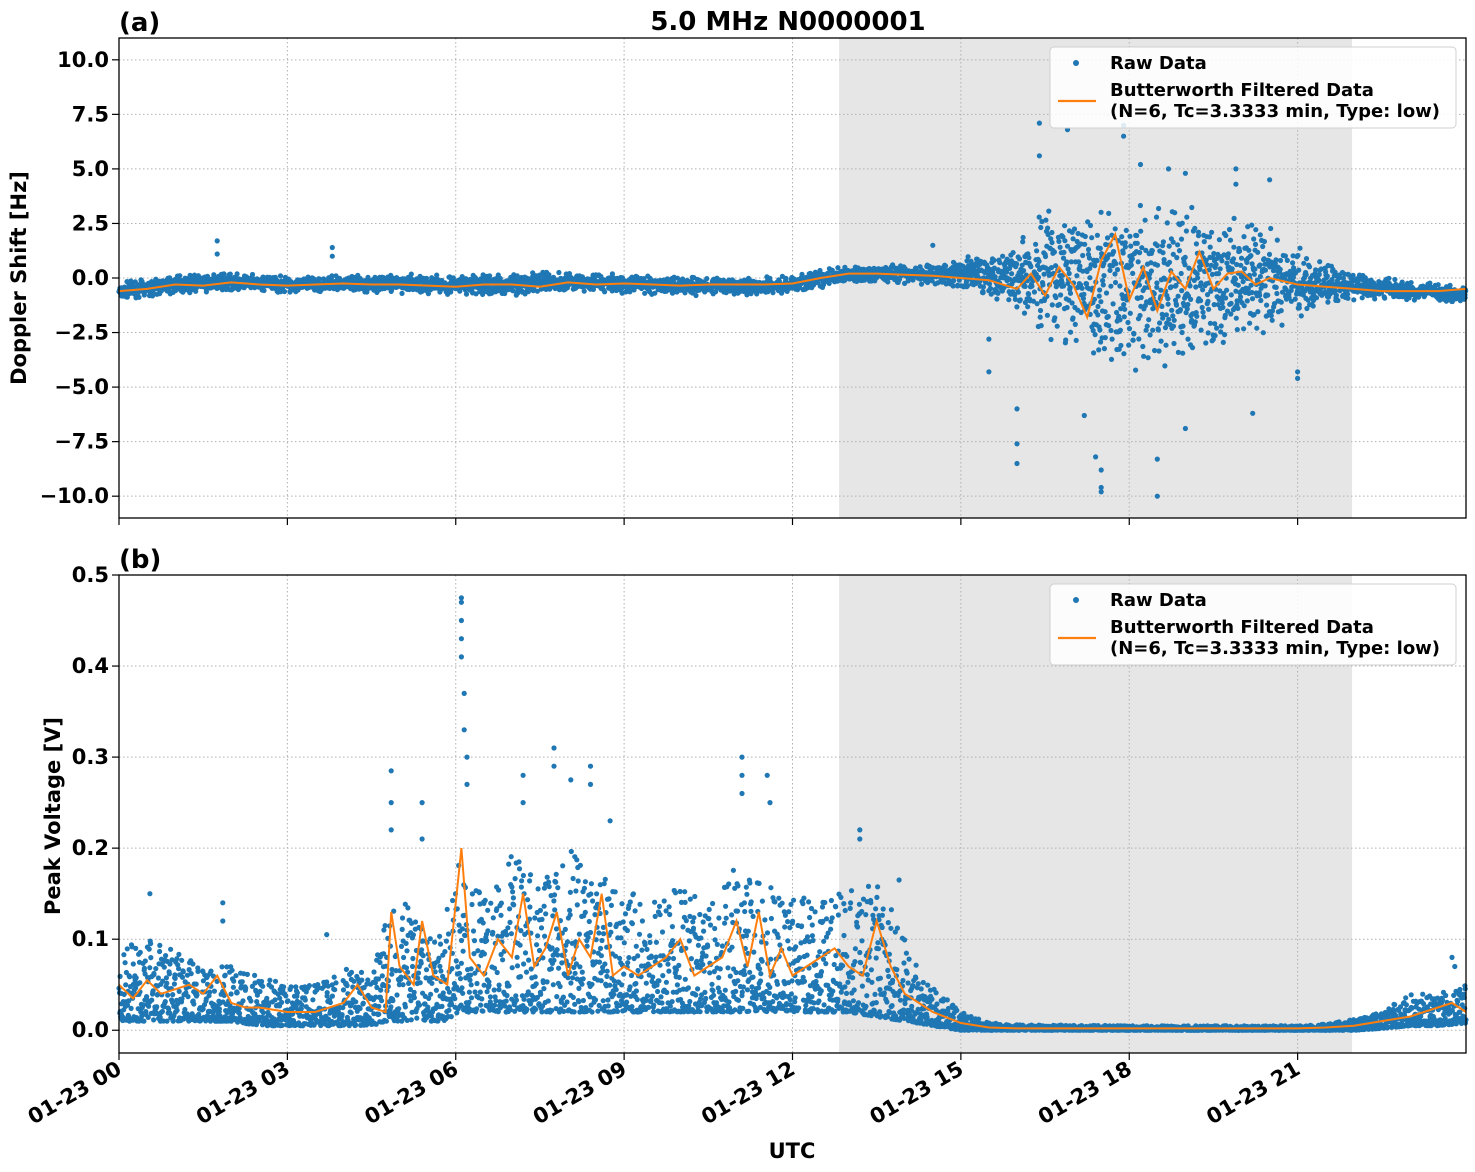 This screenshot has width=1475, height=1172. Describe the element at coordinates (90, 223) in the screenshot. I see `y-tick-label: 2.5` at that location.